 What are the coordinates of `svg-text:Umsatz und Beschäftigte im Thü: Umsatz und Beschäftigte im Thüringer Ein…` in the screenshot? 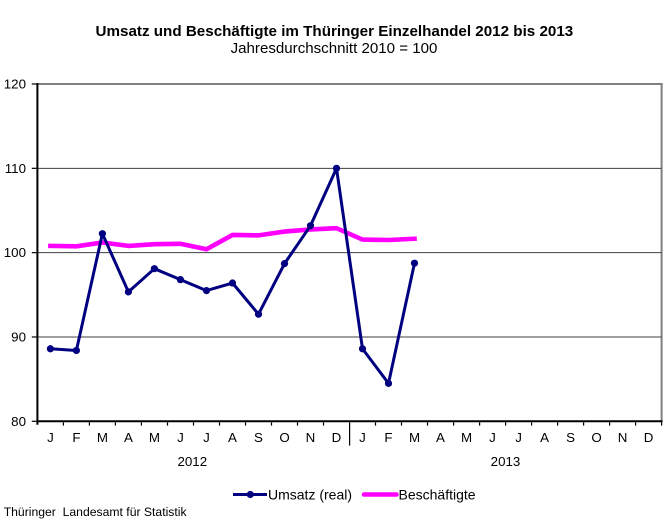 It's located at (335, 31).